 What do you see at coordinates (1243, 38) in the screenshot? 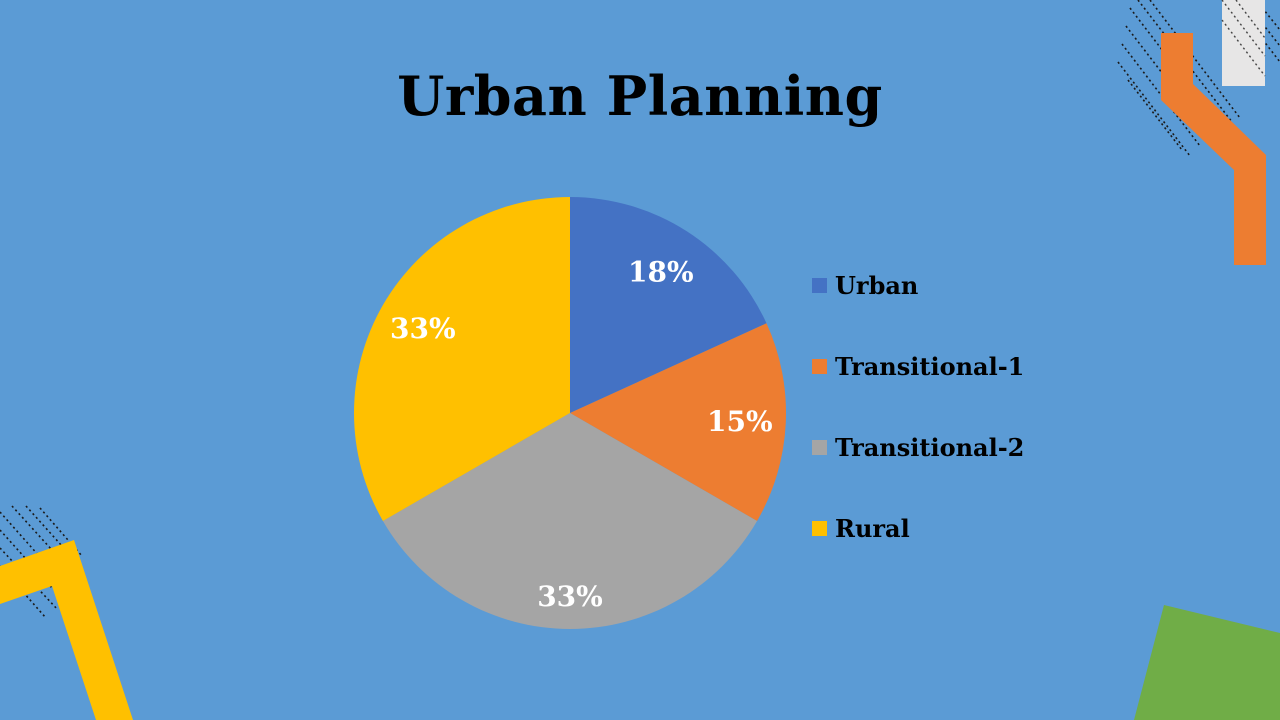
I see `top-right-gray-bar-hatch` at bounding box center [1243, 38].